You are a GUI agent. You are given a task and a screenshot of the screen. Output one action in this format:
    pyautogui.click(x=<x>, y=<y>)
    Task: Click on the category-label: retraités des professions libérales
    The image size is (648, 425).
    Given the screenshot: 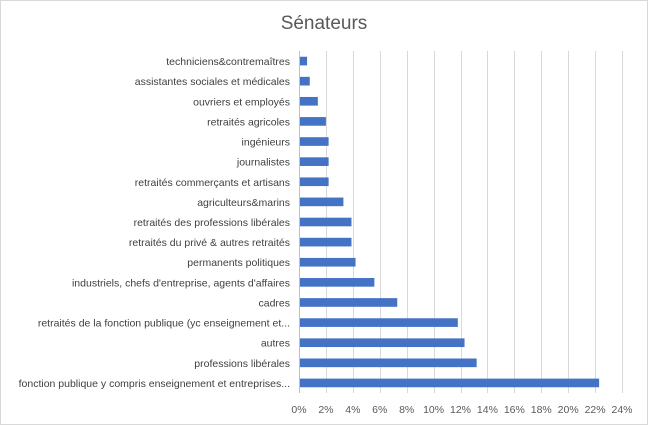 What is the action you would take?
    pyautogui.click(x=212, y=223)
    